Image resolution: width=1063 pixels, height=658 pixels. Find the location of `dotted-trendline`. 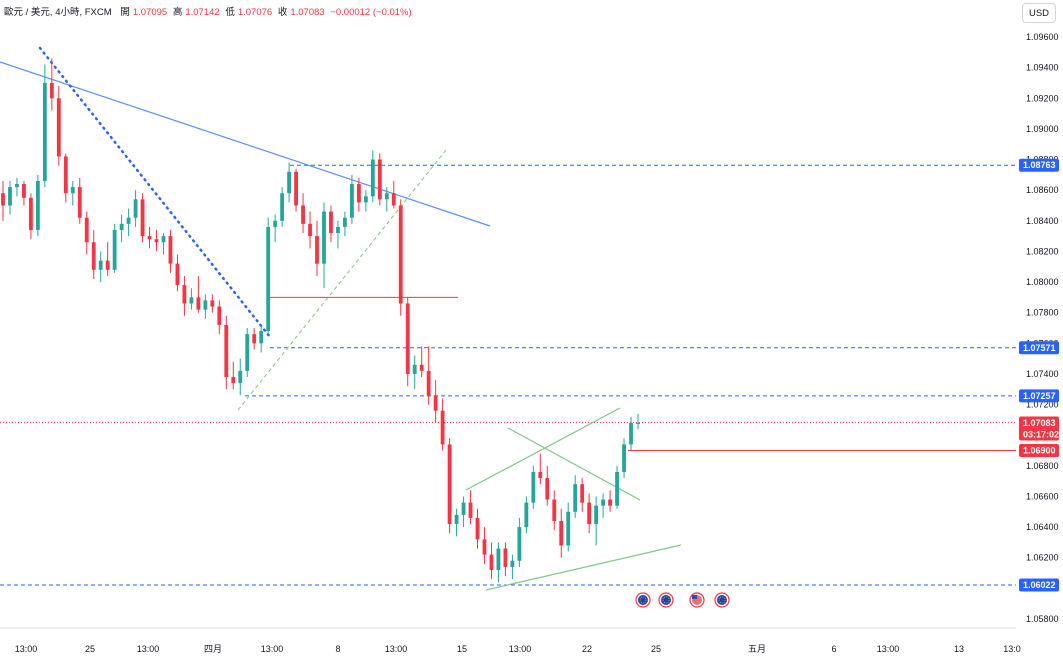

dotted-trendline is located at coordinates (155, 192).